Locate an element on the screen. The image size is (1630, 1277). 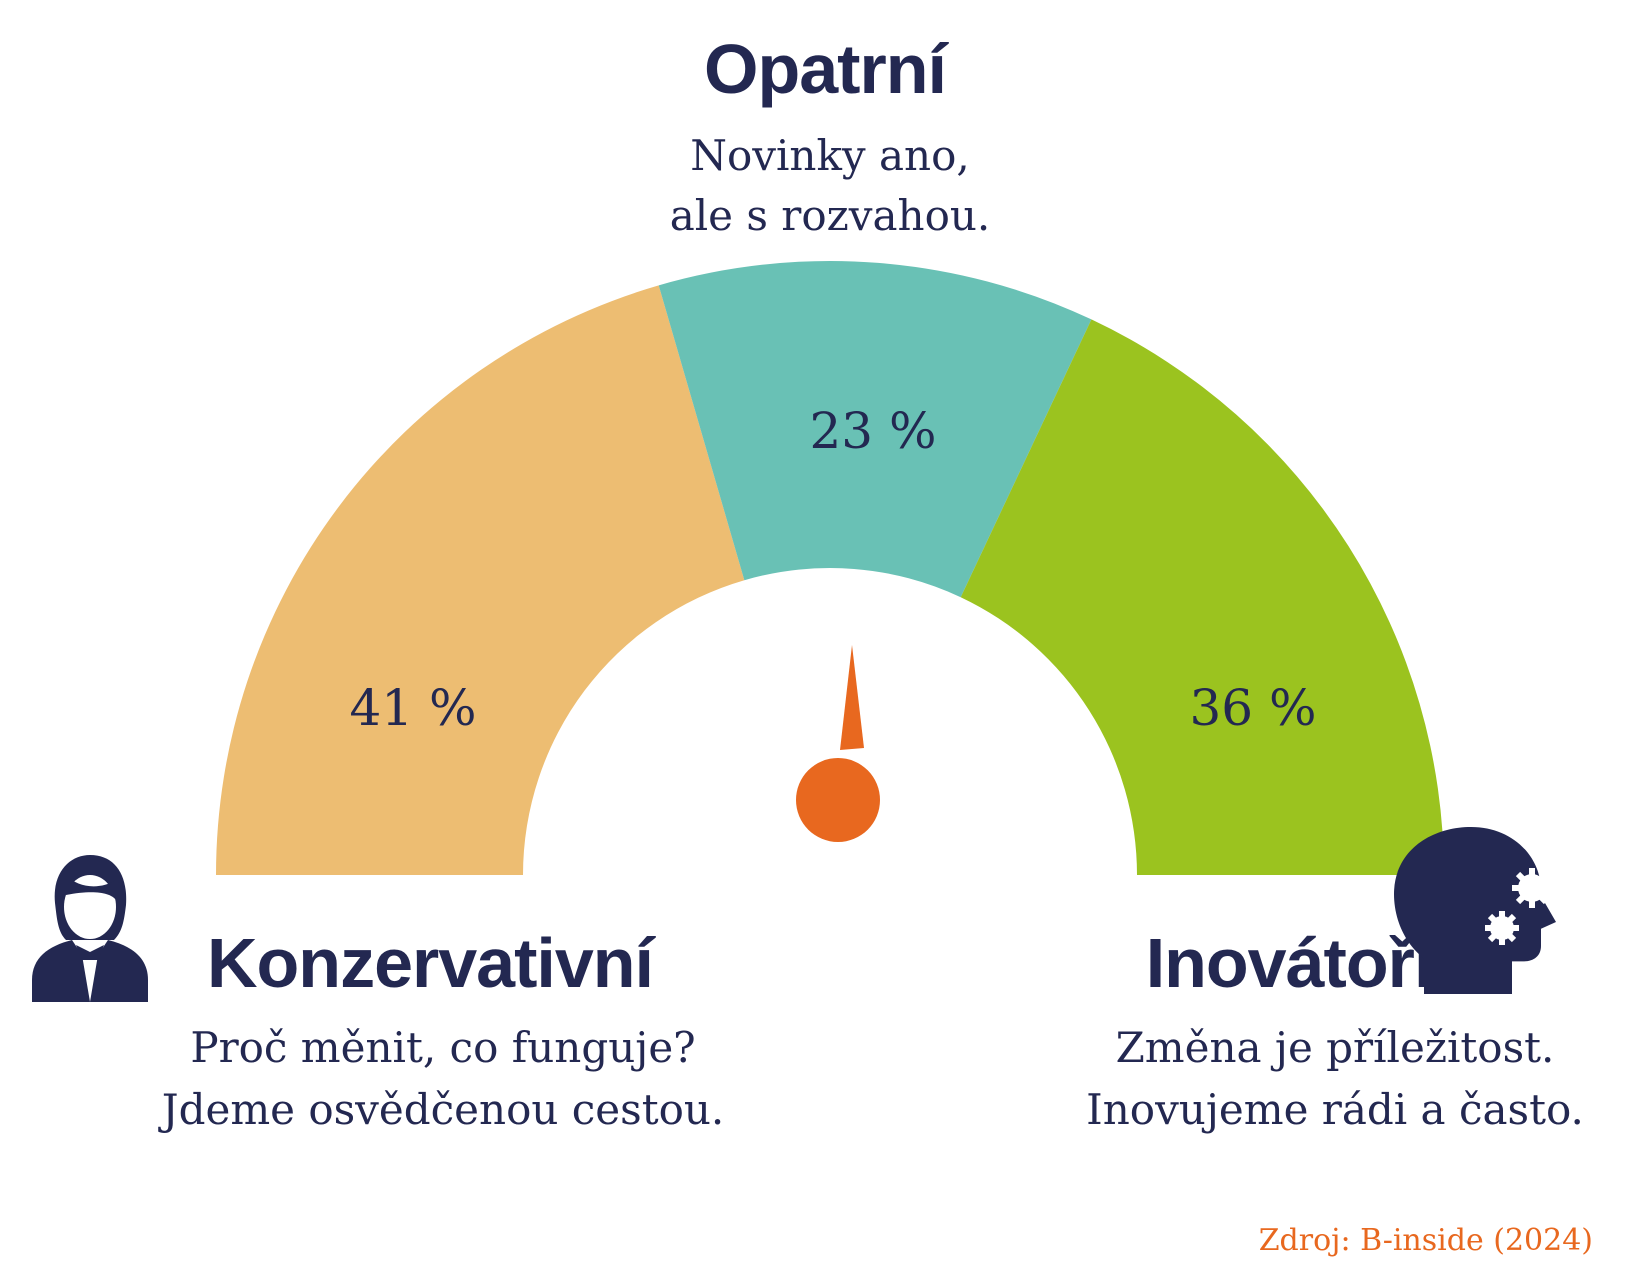
desc-konzervativni-line2: Jdeme osvědčenou cestou. is located at coordinates (441, 1109).